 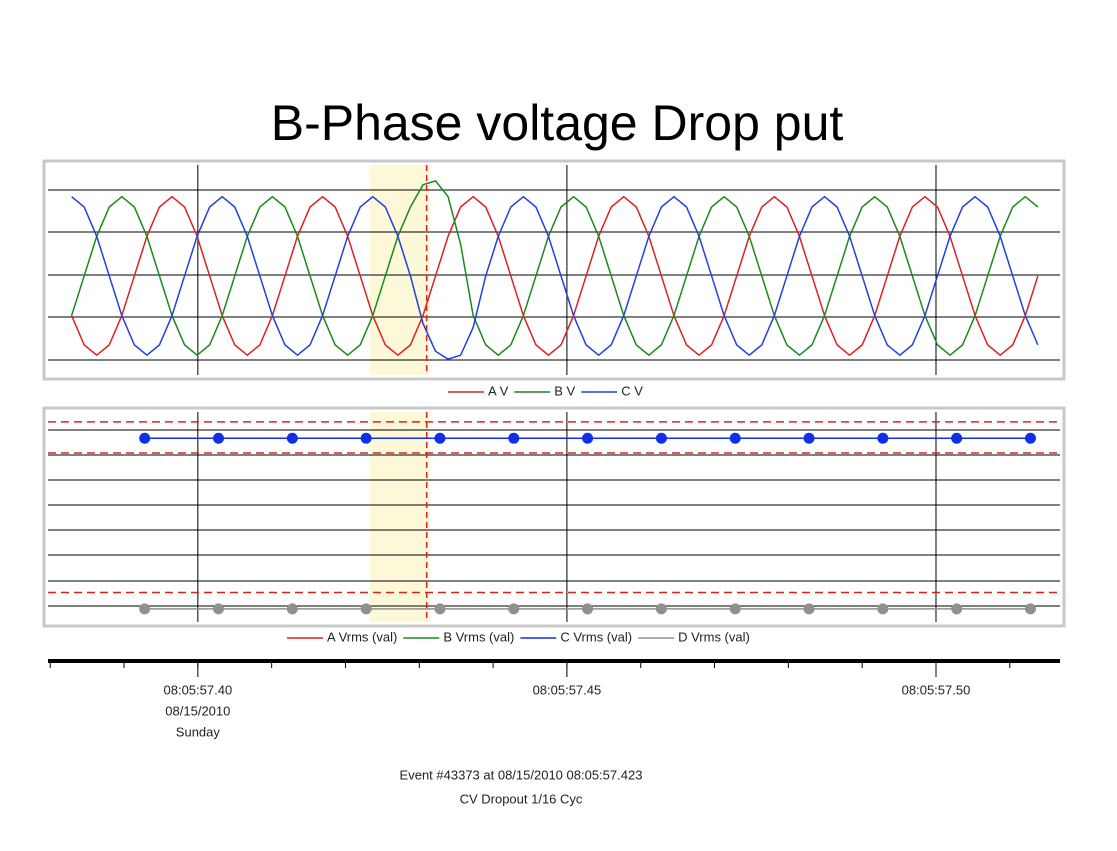 What do you see at coordinates (596, 636) in the screenshot?
I see `legend-label: C Vrms (val)` at bounding box center [596, 636].